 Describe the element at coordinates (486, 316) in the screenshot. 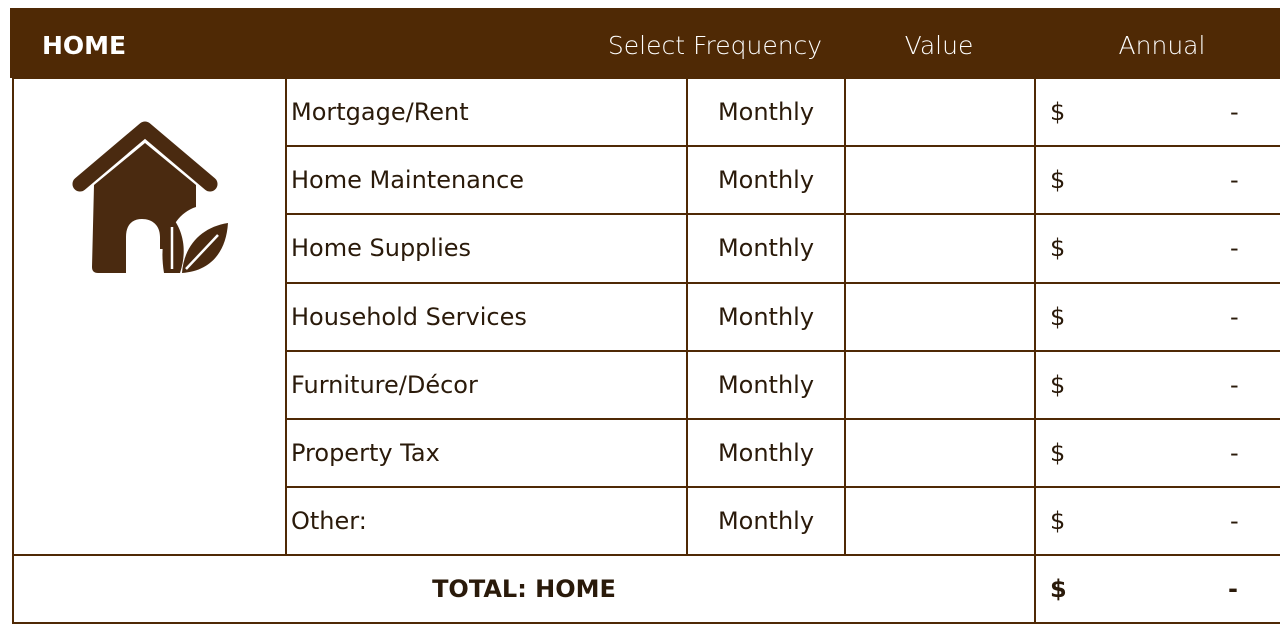

I see `row-label: Household Services` at that location.